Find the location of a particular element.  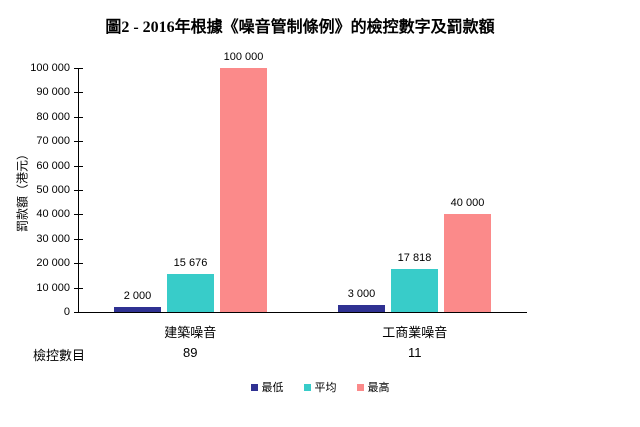

category-label: 工商業噪音 is located at coordinates (415, 332).